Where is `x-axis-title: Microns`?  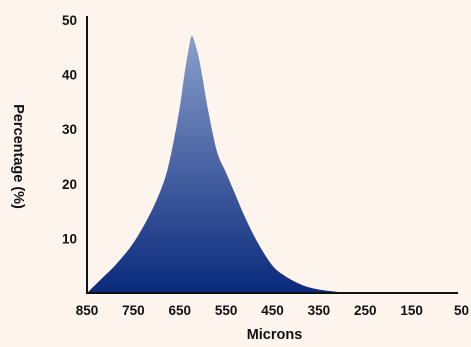
x-axis-title: Microns is located at coordinates (275, 335).